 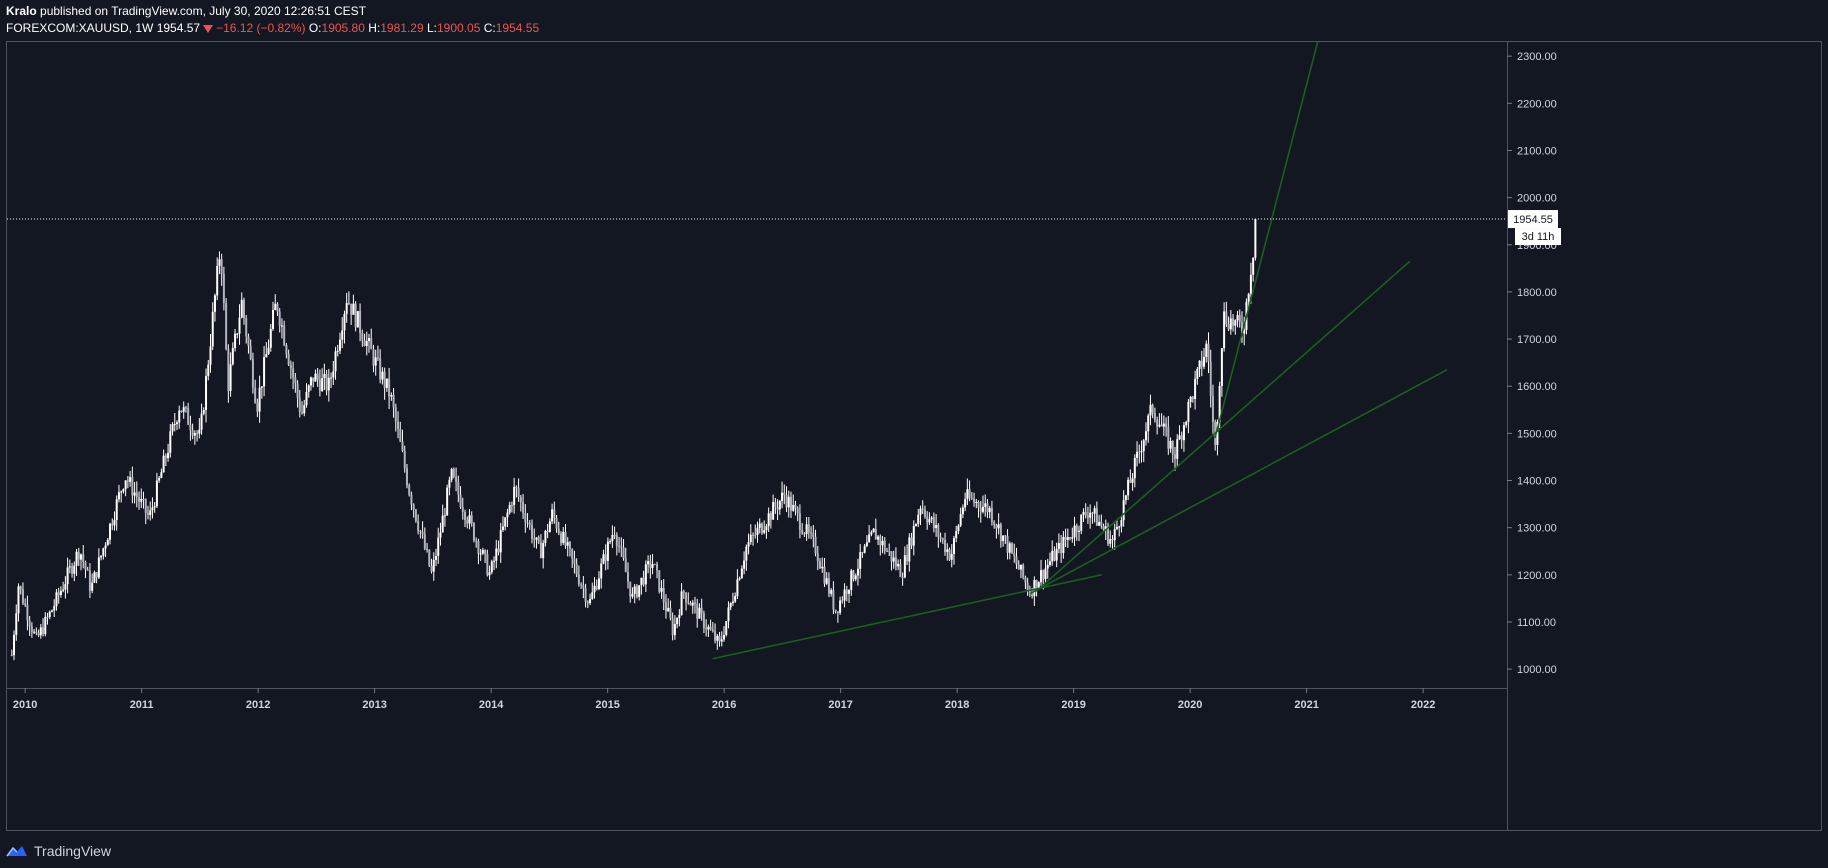 What do you see at coordinates (21, 11) in the screenshot?
I see `author-name: Kralo` at bounding box center [21, 11].